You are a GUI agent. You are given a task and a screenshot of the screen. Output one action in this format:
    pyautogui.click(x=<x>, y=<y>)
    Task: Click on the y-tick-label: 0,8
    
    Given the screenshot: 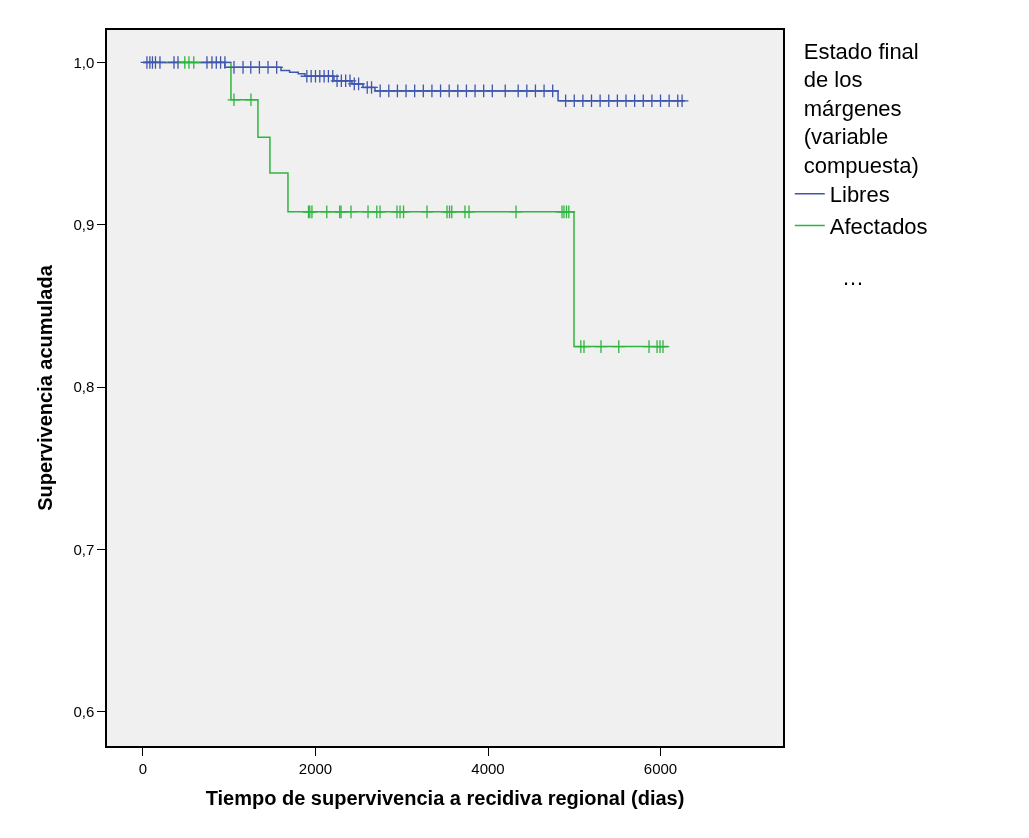 What is the action you would take?
    pyautogui.click(x=84, y=387)
    